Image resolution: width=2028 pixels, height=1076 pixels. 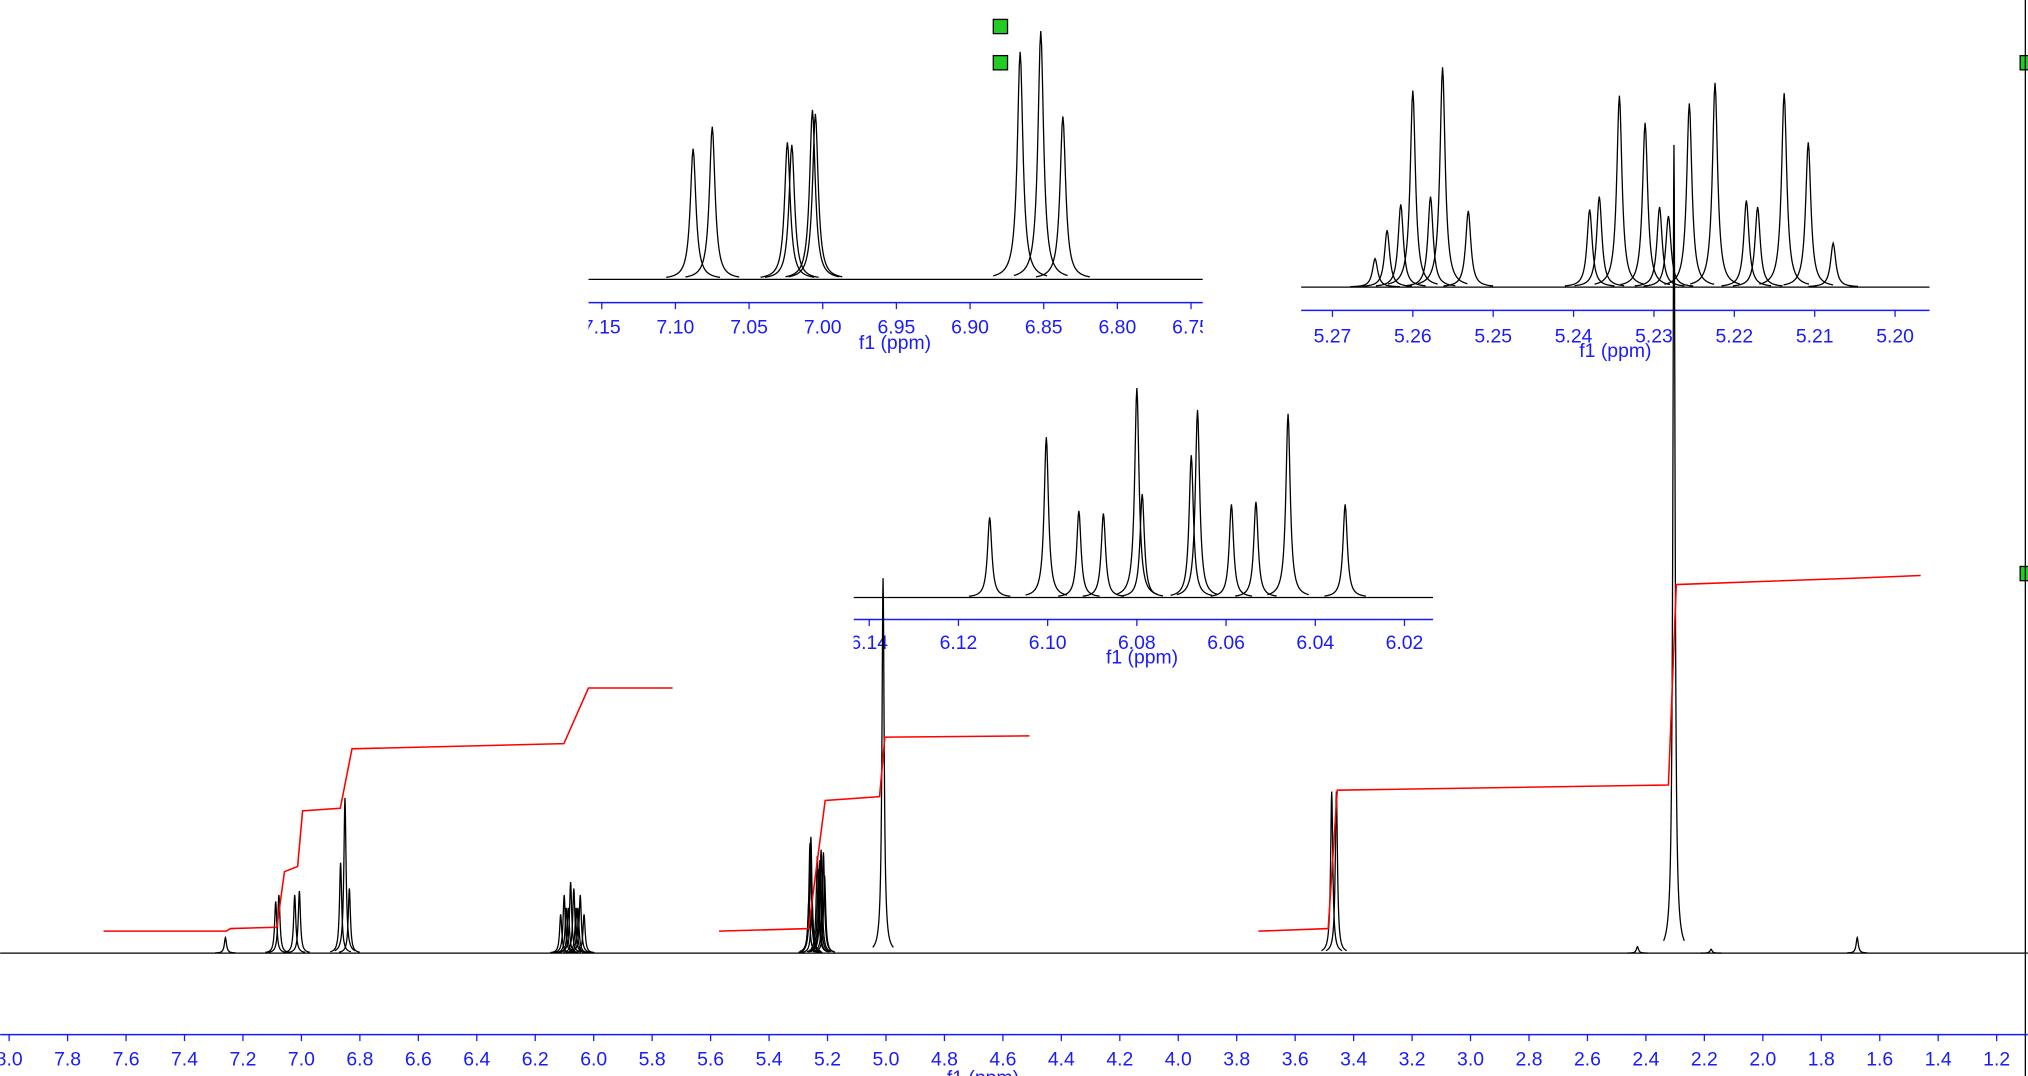 What do you see at coordinates (1226, 643) in the screenshot?
I see `x-tick-label: 6.06` at bounding box center [1226, 643].